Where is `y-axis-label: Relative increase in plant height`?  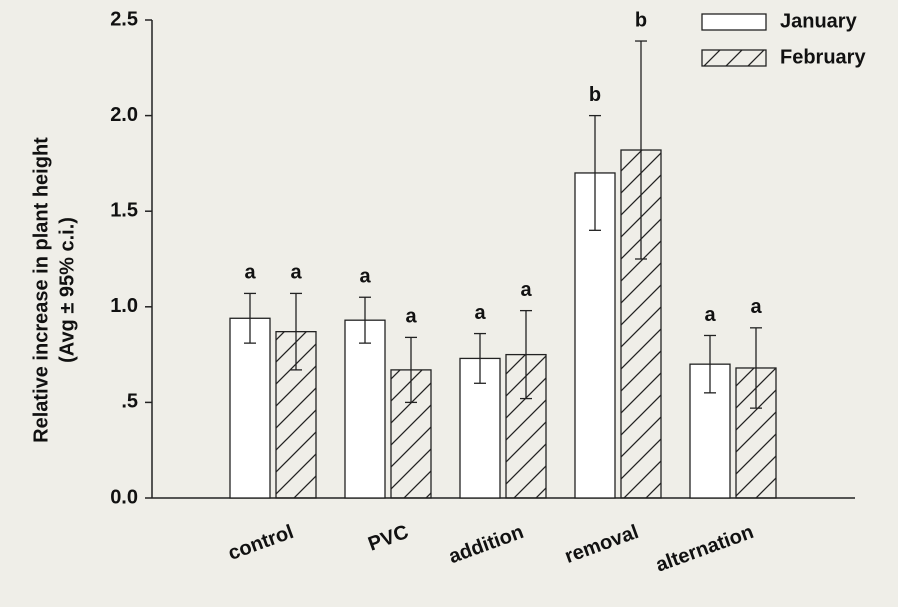
y-axis-label: Relative increase in plant height is located at coordinates (41, 290).